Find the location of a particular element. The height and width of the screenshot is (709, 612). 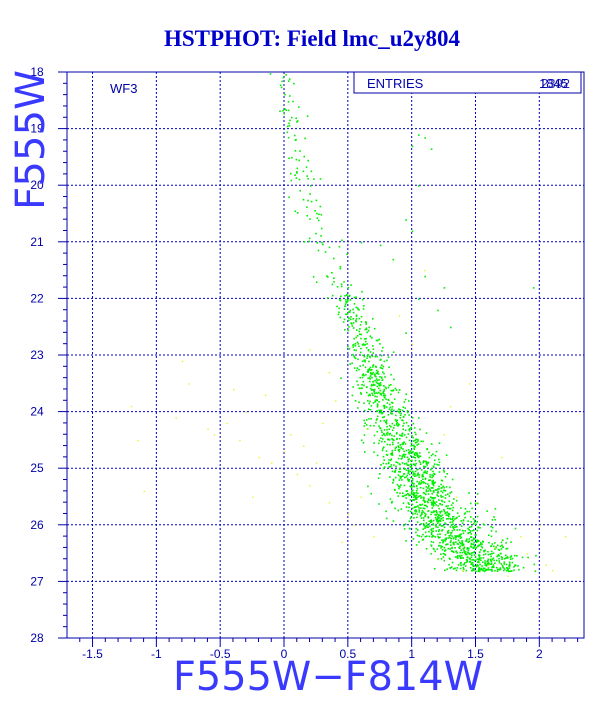

stats-entries-value-1: 1845 is located at coordinates (553, 83).